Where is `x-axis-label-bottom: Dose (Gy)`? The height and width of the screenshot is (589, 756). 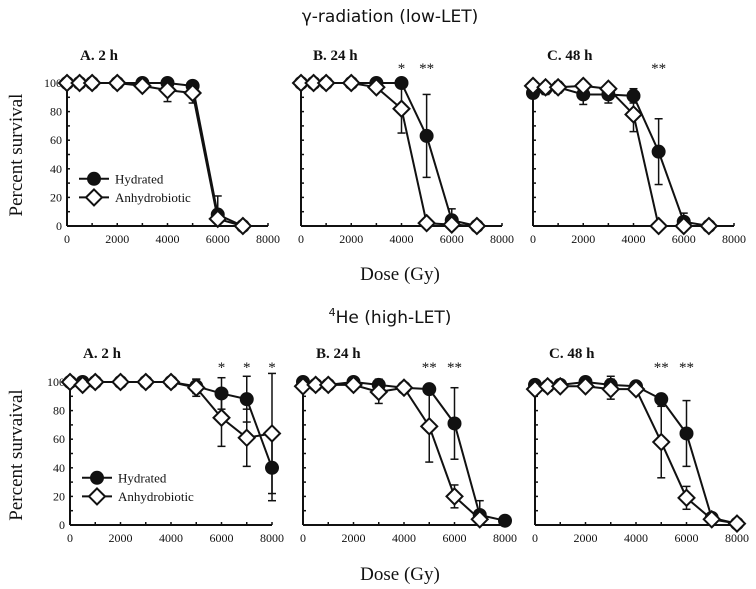
x-axis-label-bottom: Dose (Gy) is located at coordinates (400, 574).